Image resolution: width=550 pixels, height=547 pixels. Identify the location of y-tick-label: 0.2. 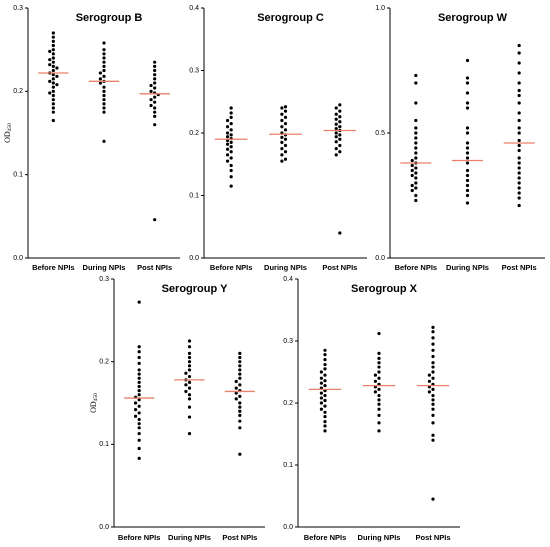
(194, 133).